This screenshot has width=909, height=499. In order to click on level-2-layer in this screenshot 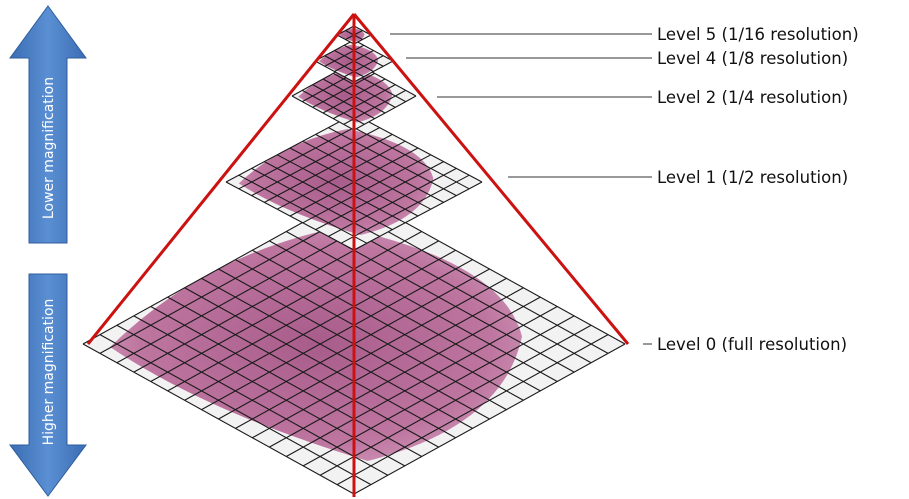, I will do `click(354, 96)`.